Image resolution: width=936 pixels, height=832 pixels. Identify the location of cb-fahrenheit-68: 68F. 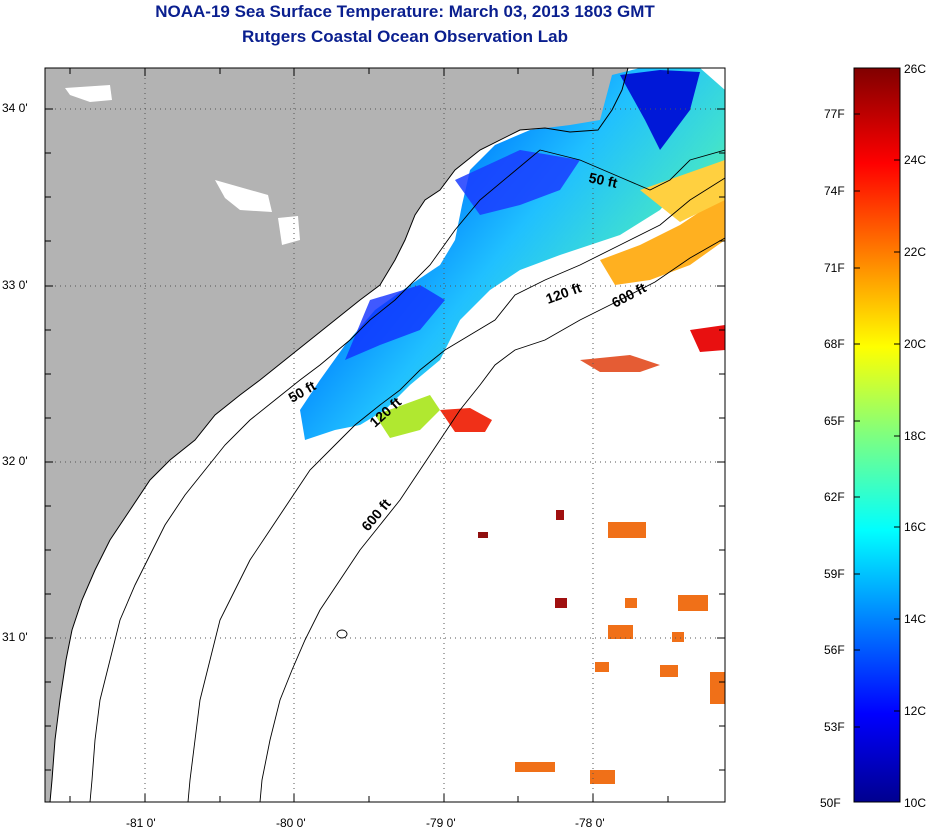
(834, 344).